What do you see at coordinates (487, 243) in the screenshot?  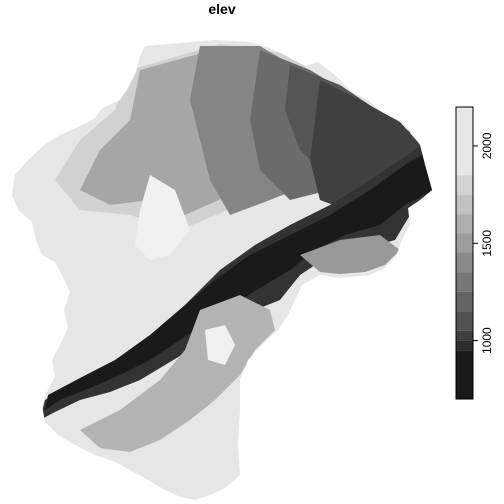 I see `legend-tick-label: 1500` at bounding box center [487, 243].